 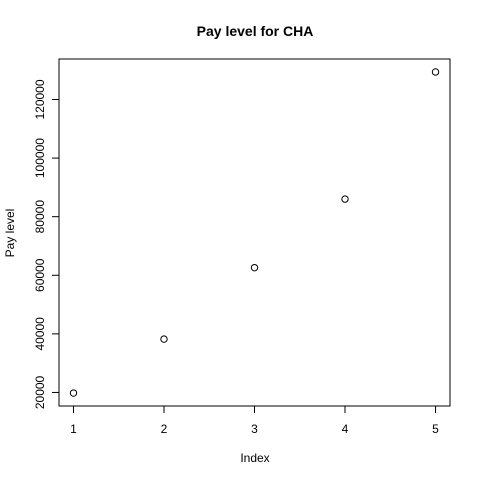 What do you see at coordinates (345, 429) in the screenshot?
I see `x-tick-label: 4` at bounding box center [345, 429].